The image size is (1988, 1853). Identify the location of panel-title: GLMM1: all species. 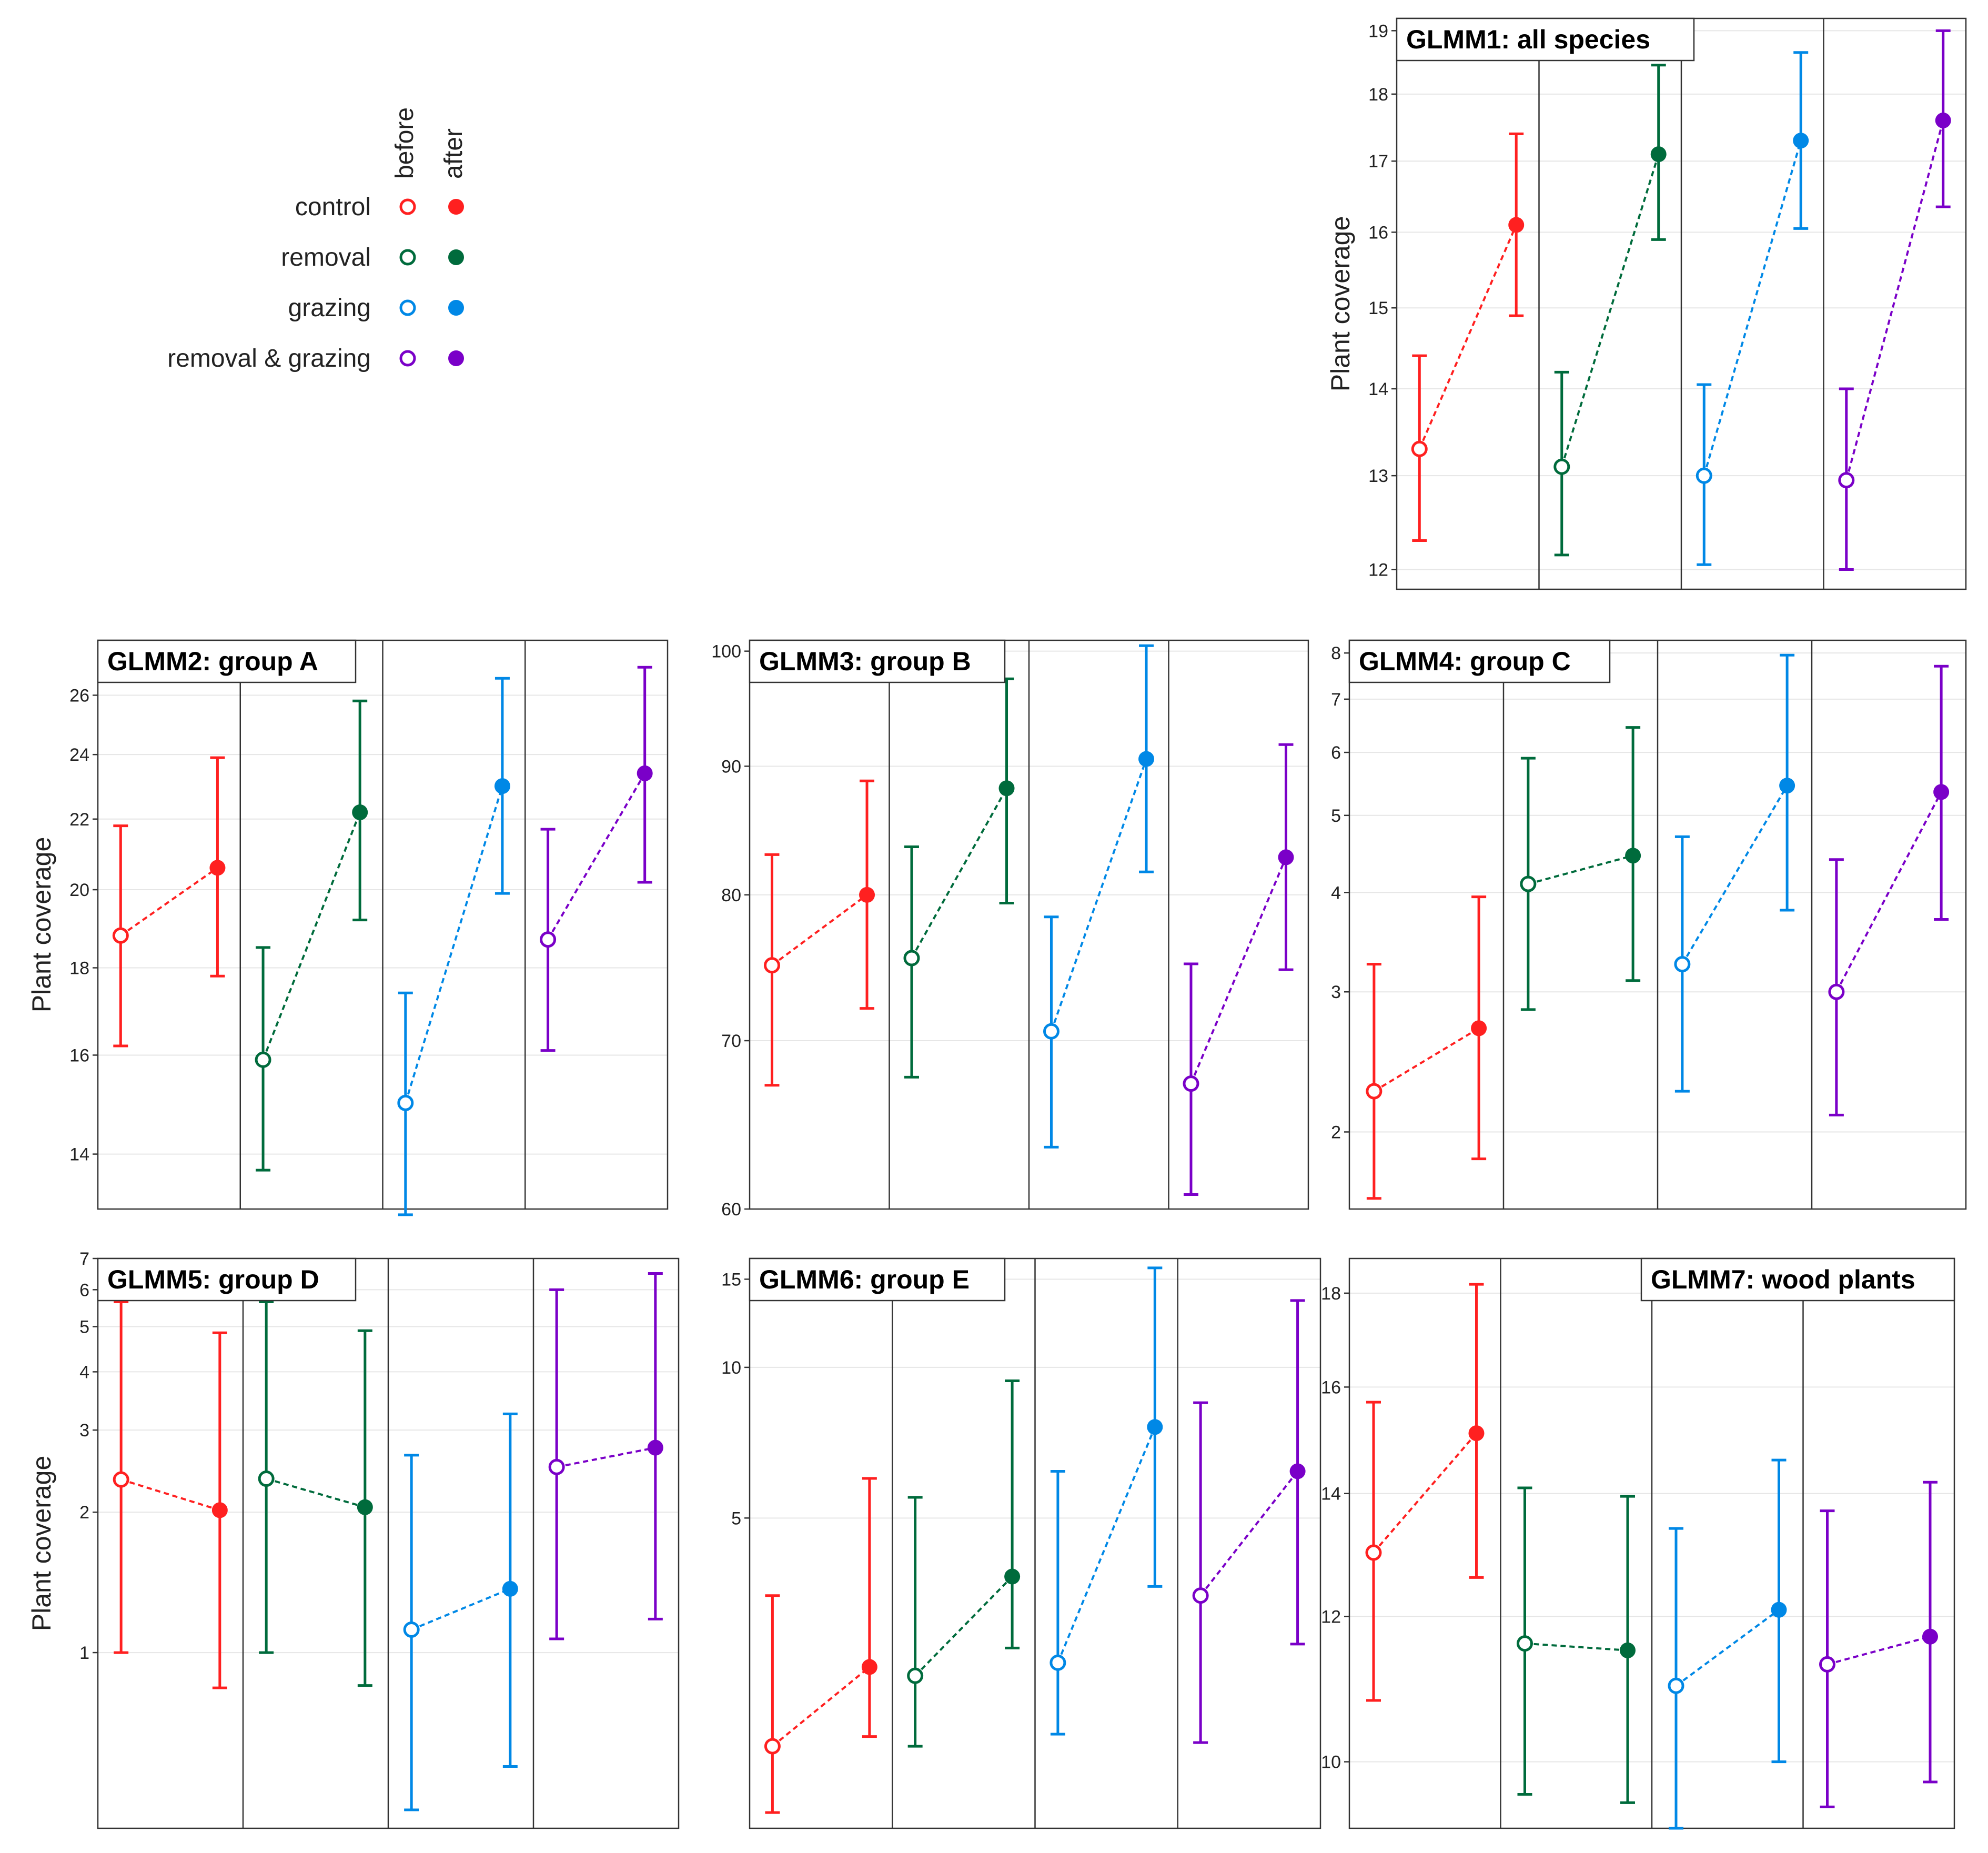
(1528, 39).